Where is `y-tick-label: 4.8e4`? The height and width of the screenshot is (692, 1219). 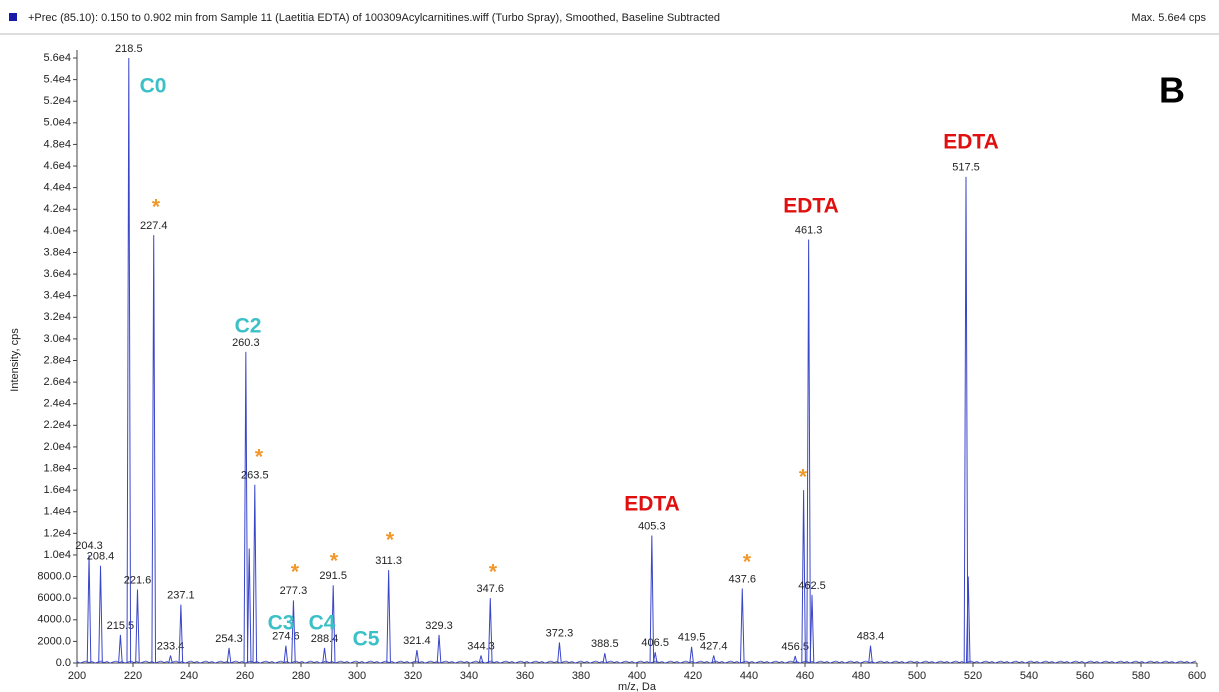
y-tick-label: 4.8e4 is located at coordinates (57, 144).